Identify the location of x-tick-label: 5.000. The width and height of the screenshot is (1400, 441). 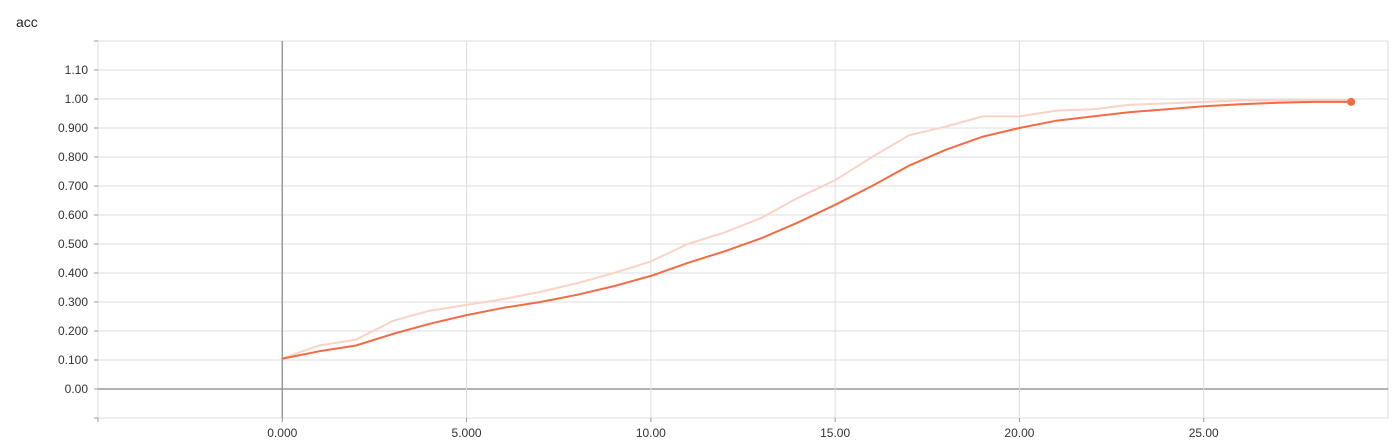
(467, 433).